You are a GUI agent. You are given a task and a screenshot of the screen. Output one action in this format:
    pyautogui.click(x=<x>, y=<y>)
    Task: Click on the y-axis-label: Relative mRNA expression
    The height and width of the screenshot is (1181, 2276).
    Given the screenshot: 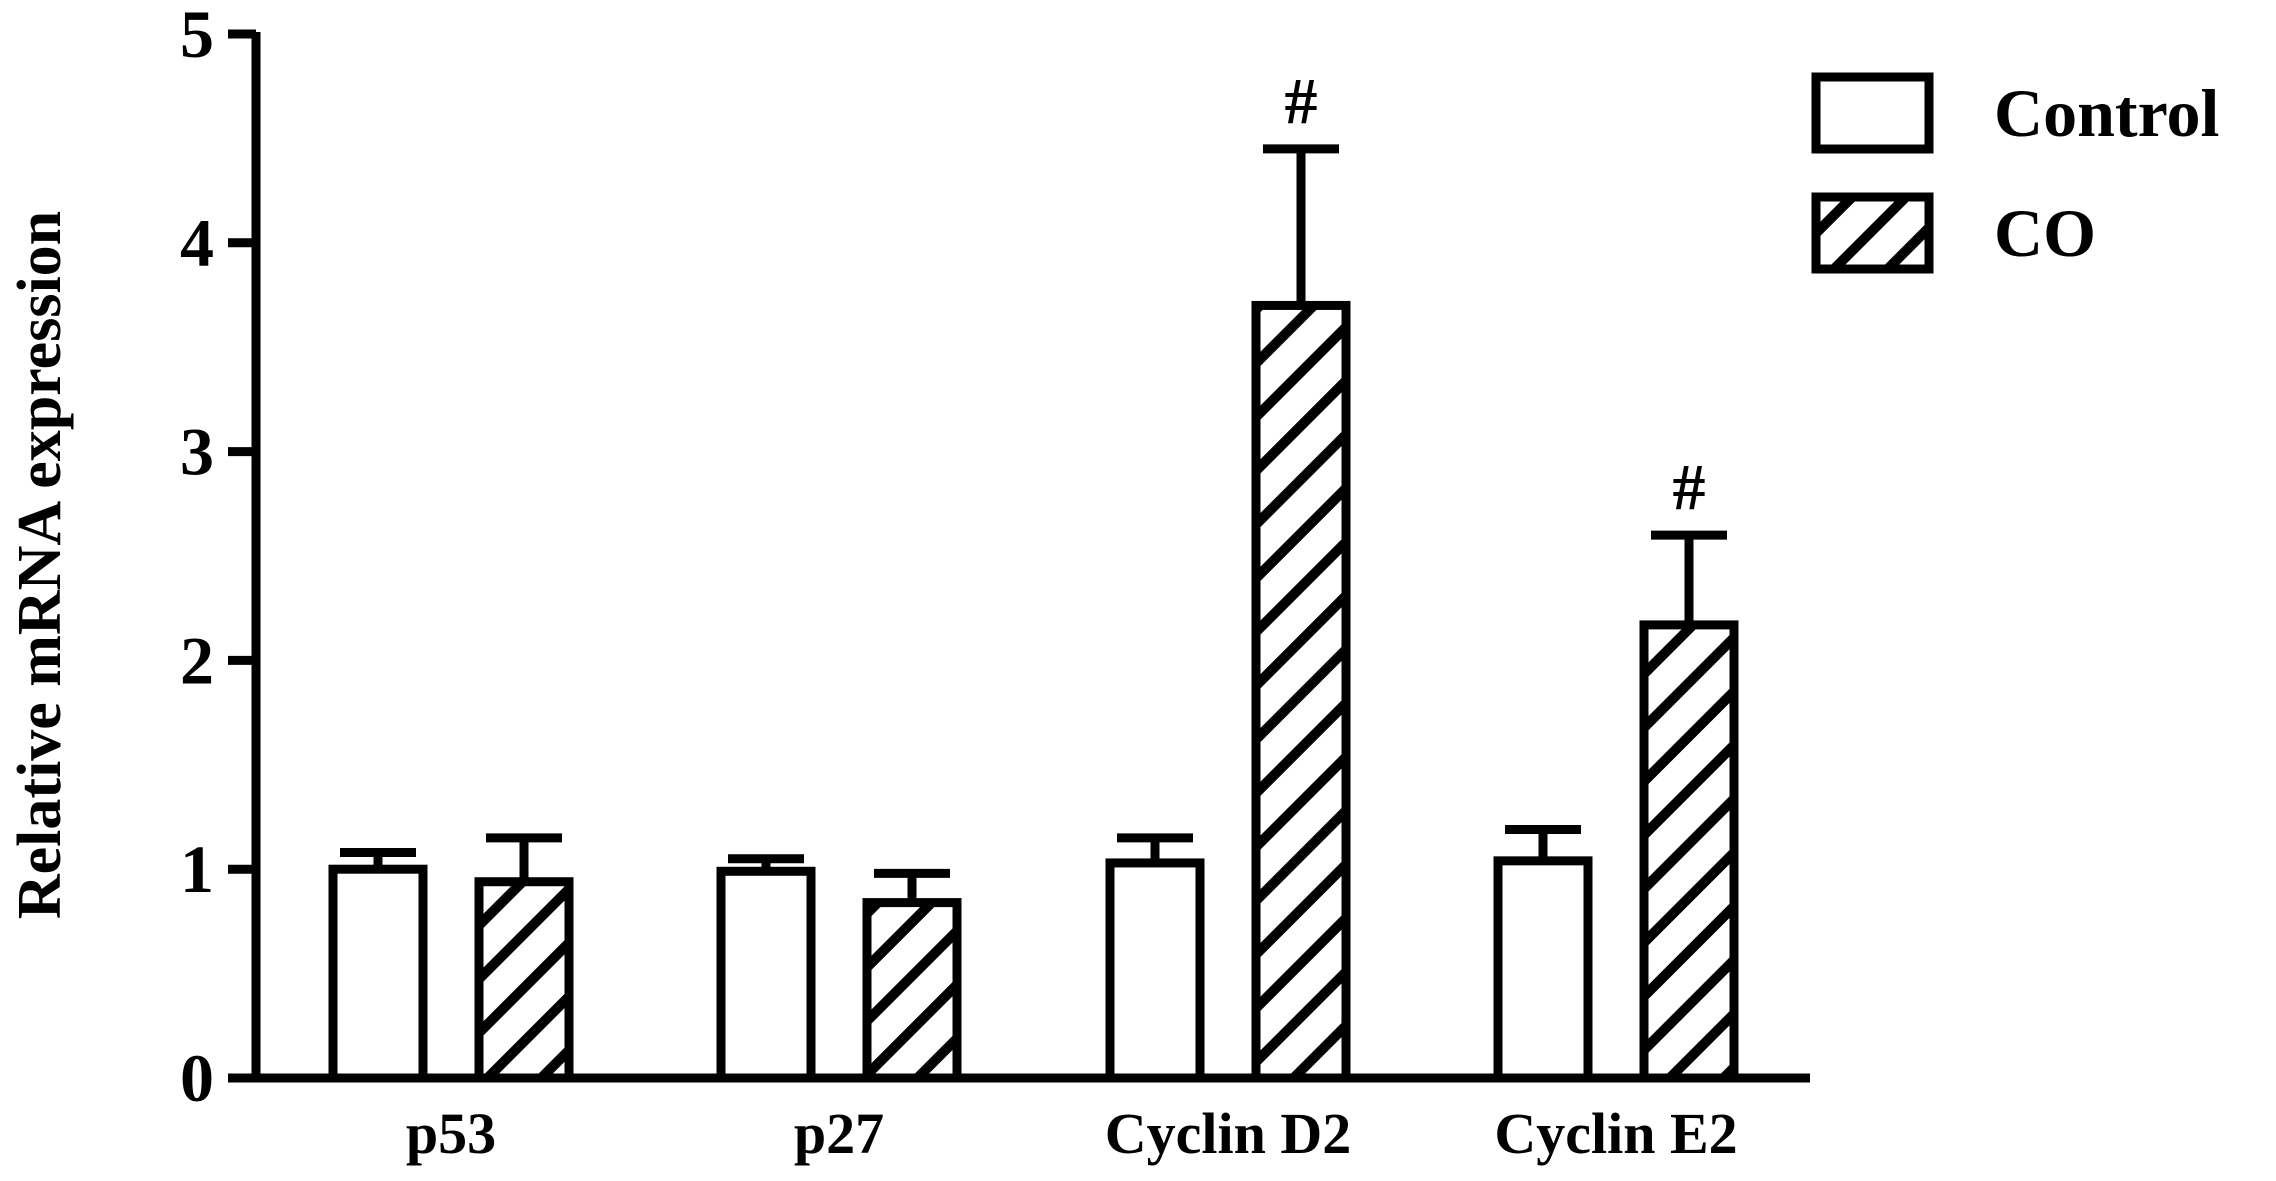 What is the action you would take?
    pyautogui.click(x=40, y=565)
    